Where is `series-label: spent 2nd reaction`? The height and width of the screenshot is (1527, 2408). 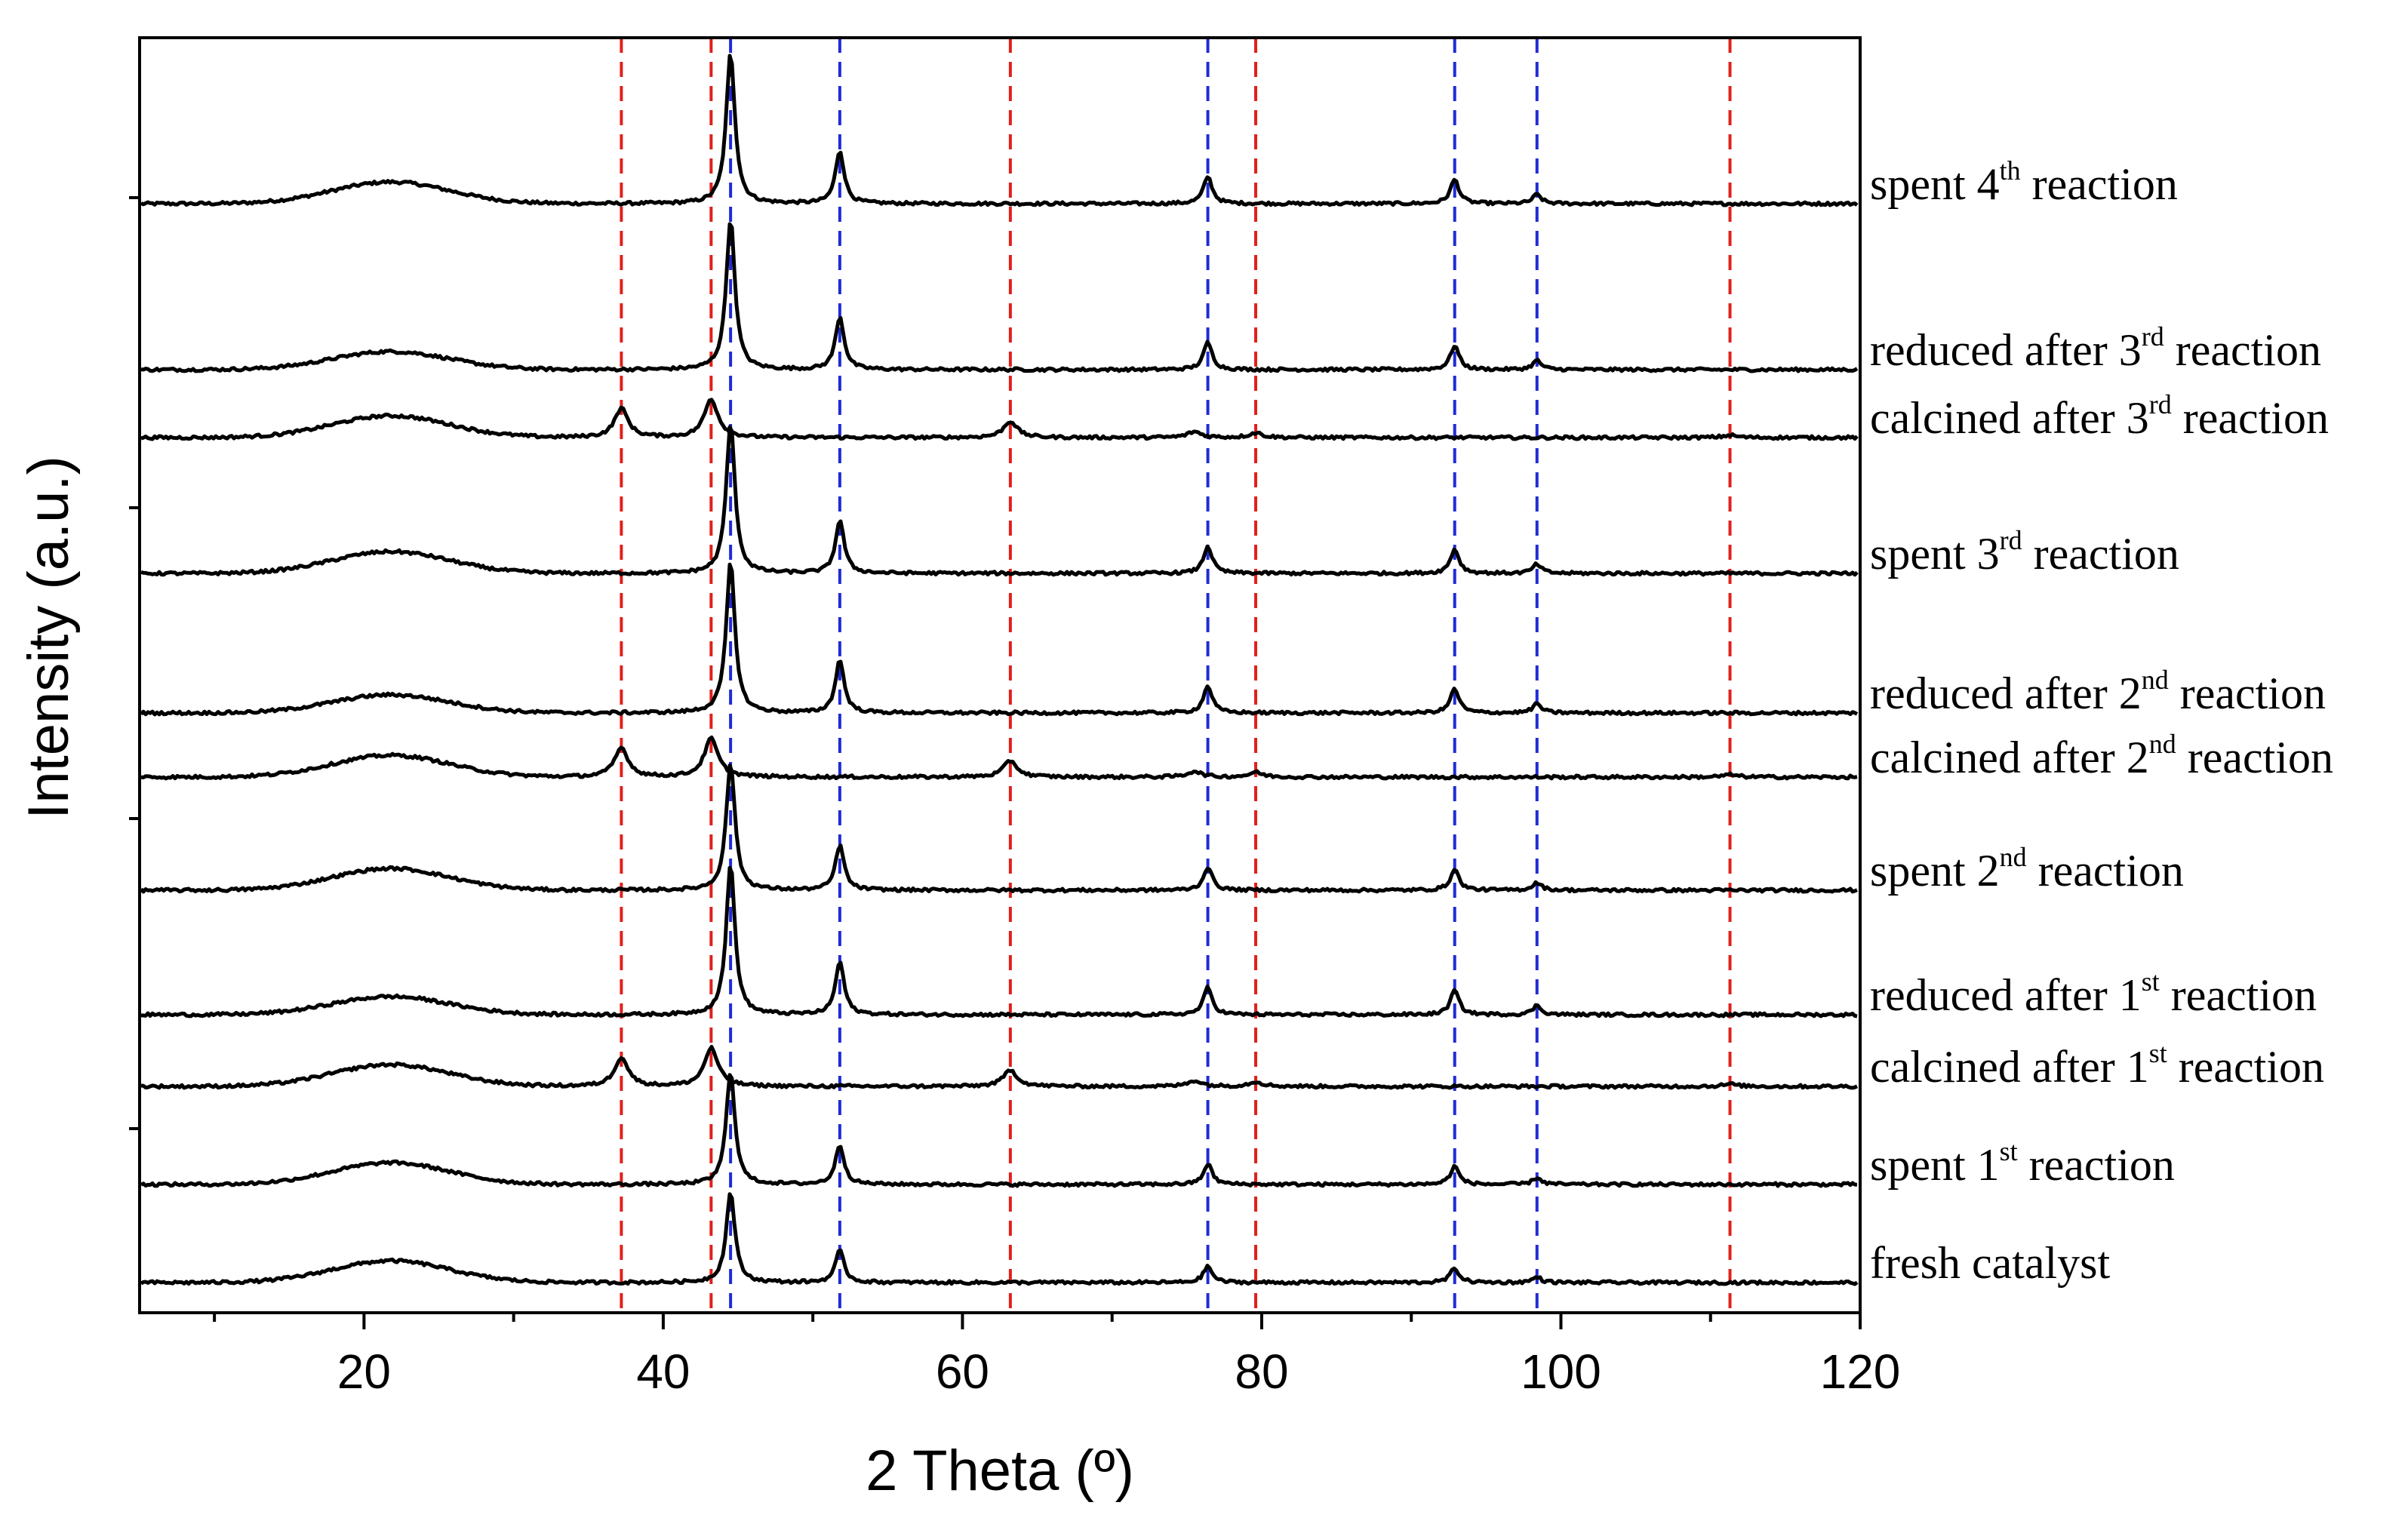
series-label: spent 2nd reaction is located at coordinates (2027, 869).